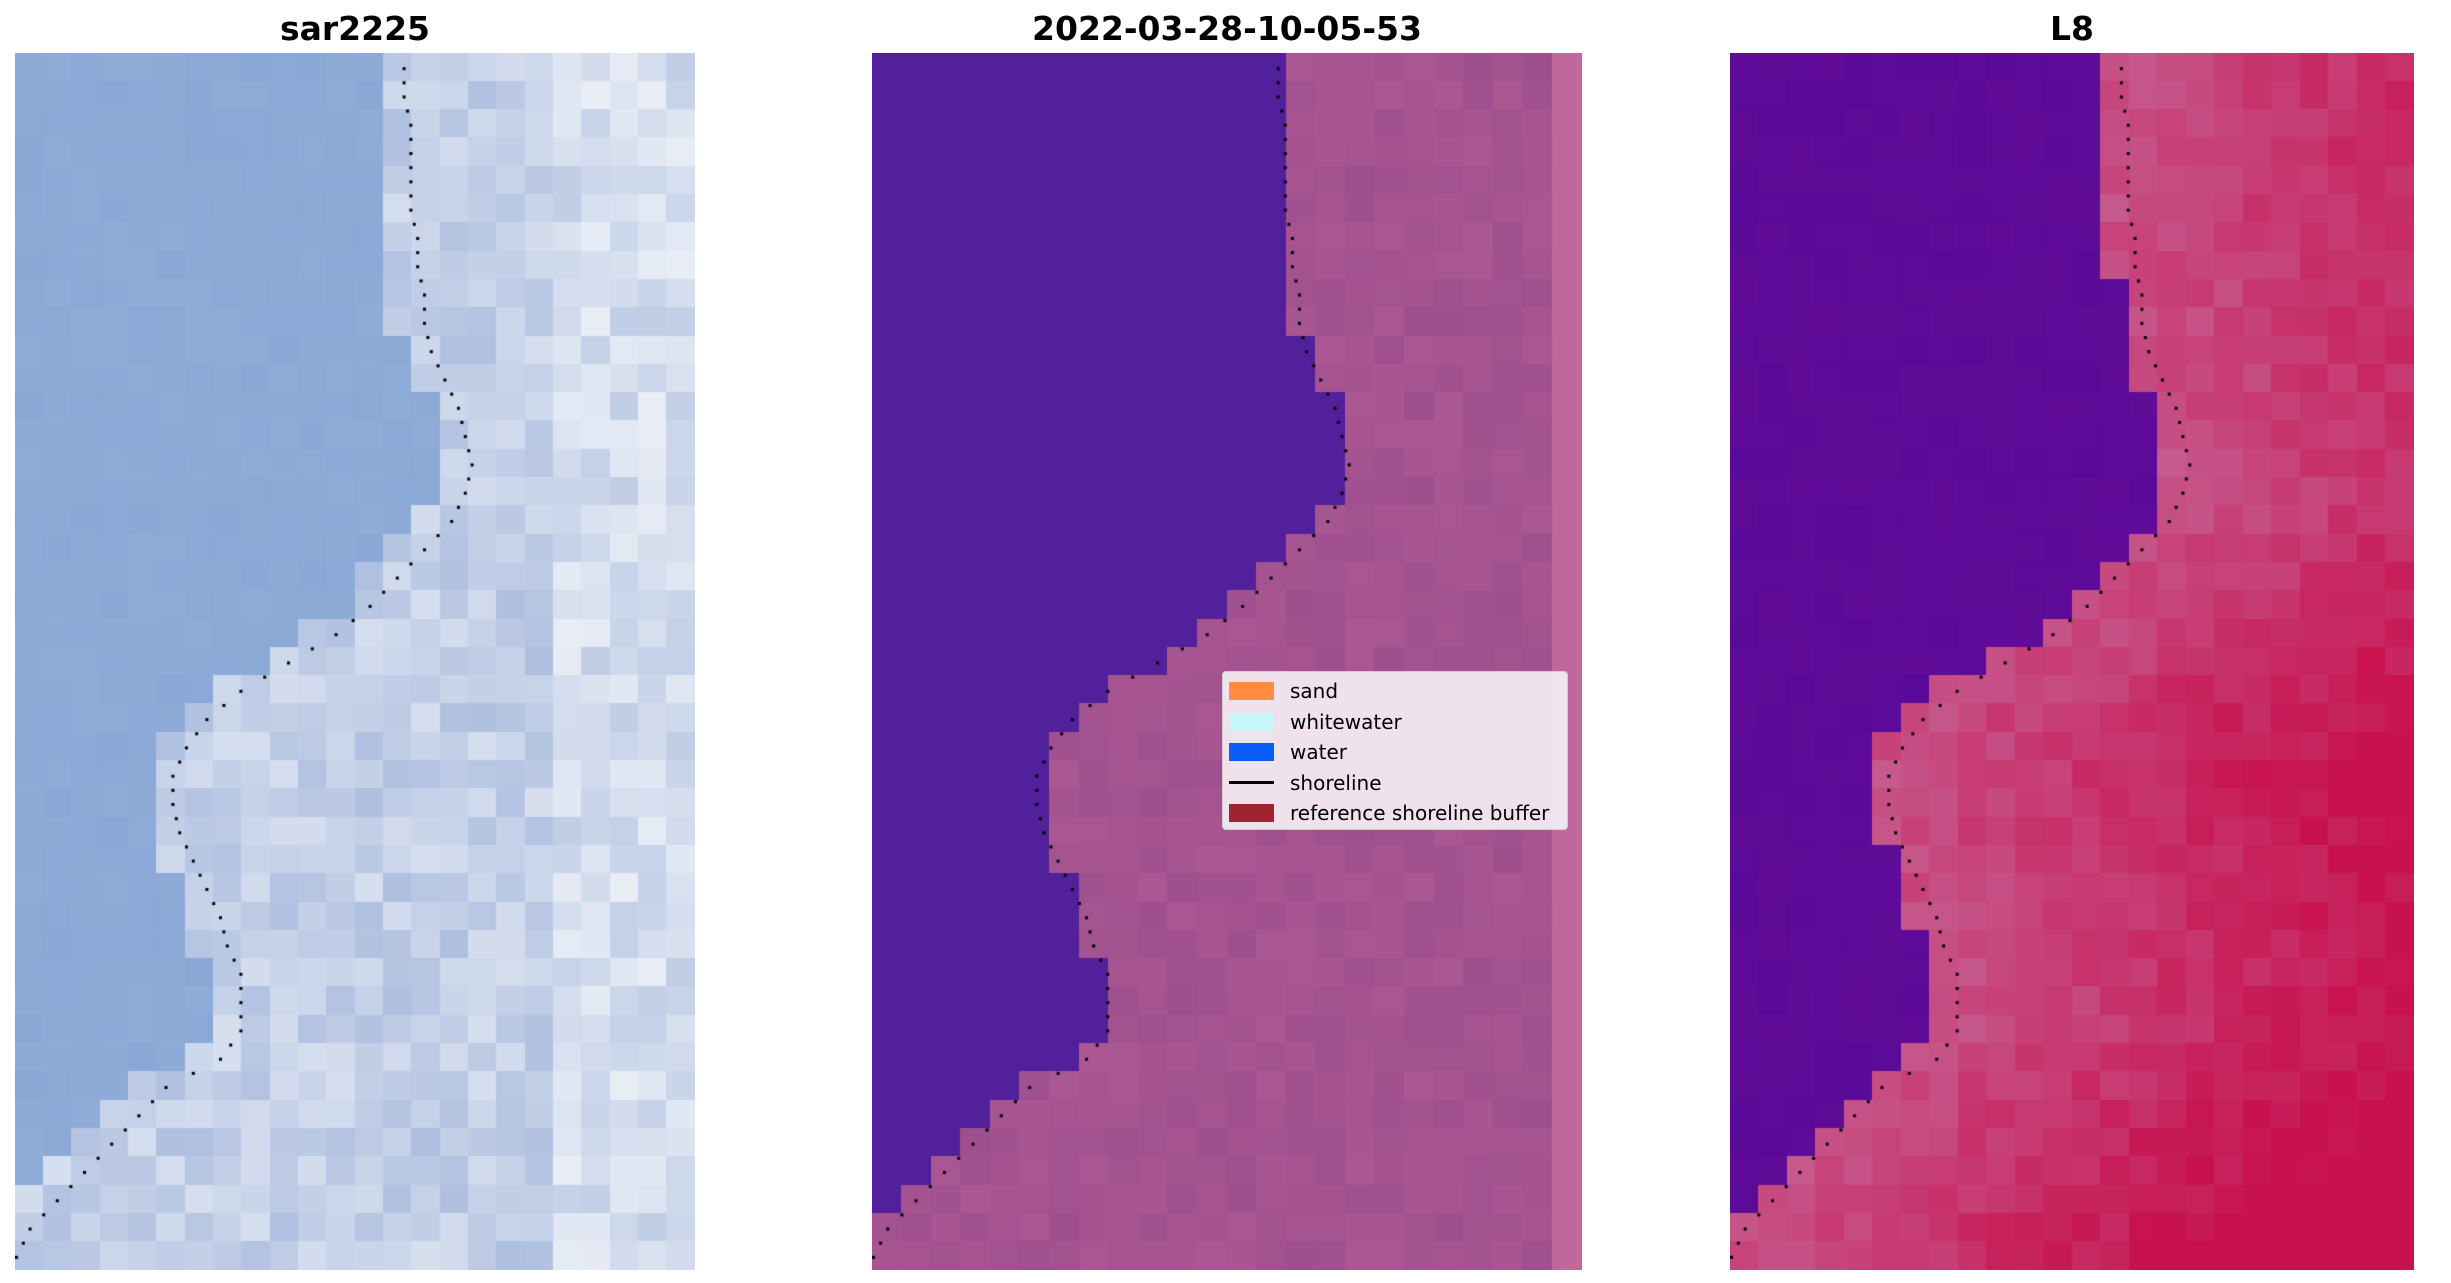  Describe the element at coordinates (1395, 691) in the screenshot. I see `legend-item-sand: sand` at that location.